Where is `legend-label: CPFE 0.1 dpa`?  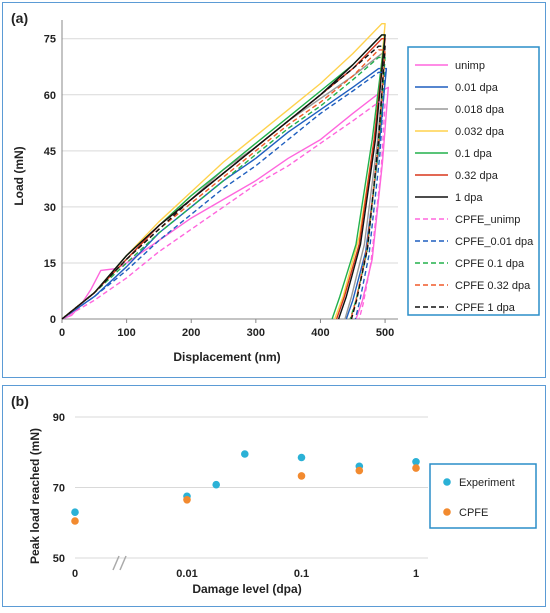 legend-label: CPFE 0.1 dpa is located at coordinates (490, 264).